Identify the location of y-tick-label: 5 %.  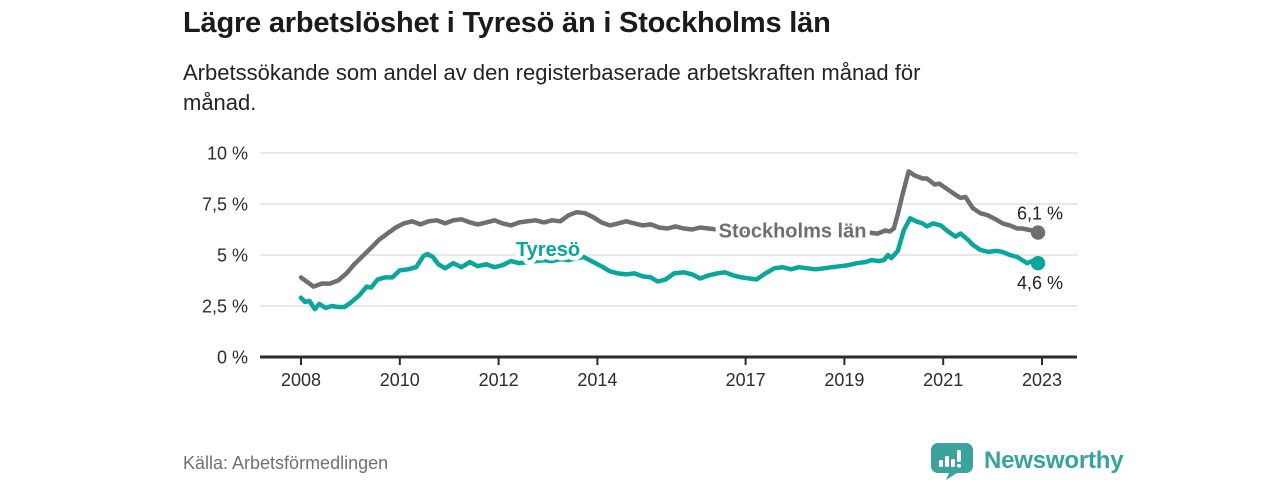
(232, 256).